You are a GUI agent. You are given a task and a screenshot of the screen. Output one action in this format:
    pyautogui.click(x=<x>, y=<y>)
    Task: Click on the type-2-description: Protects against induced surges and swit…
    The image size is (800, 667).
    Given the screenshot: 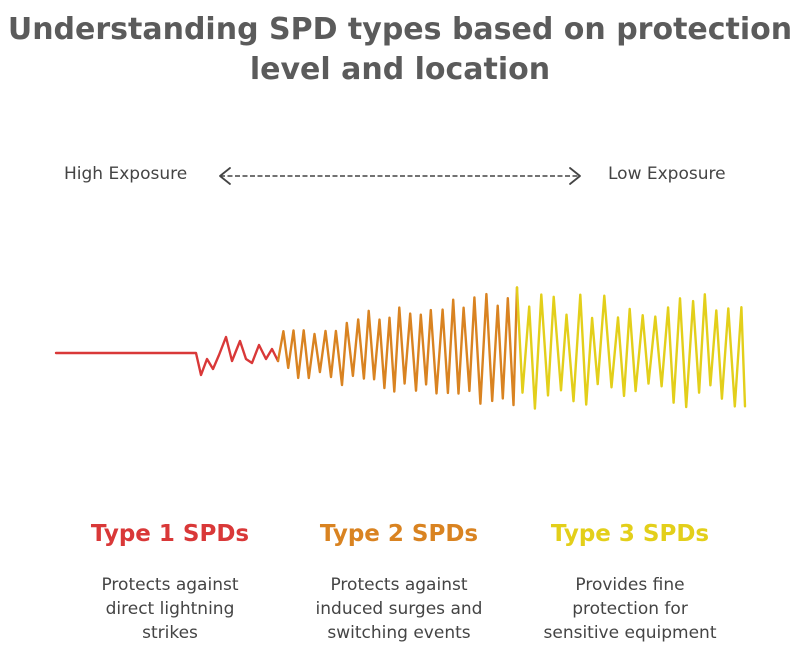 What is the action you would take?
    pyautogui.click(x=399, y=609)
    